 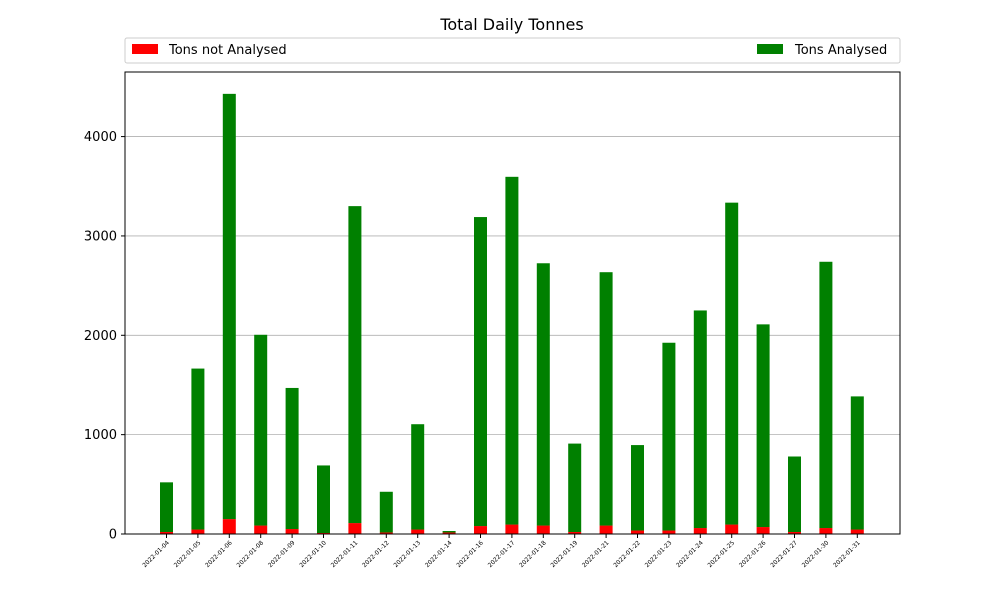 What do you see at coordinates (251, 554) in the screenshot?
I see `x-tick-label: 2022-01-08` at bounding box center [251, 554].